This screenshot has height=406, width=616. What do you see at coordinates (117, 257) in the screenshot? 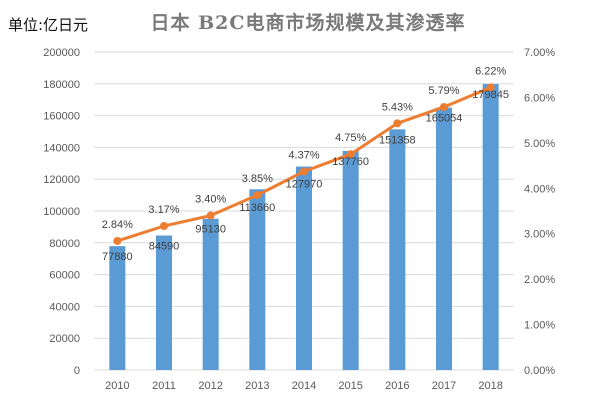
I see `bar-data-label: 77880` at bounding box center [117, 257].